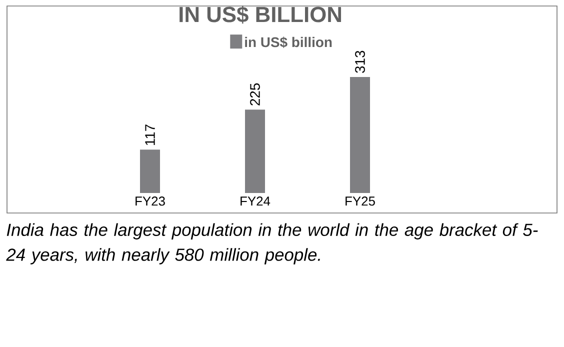  Describe the element at coordinates (261, 15) in the screenshot. I see `chart-title: IN US$ BILLION` at that location.